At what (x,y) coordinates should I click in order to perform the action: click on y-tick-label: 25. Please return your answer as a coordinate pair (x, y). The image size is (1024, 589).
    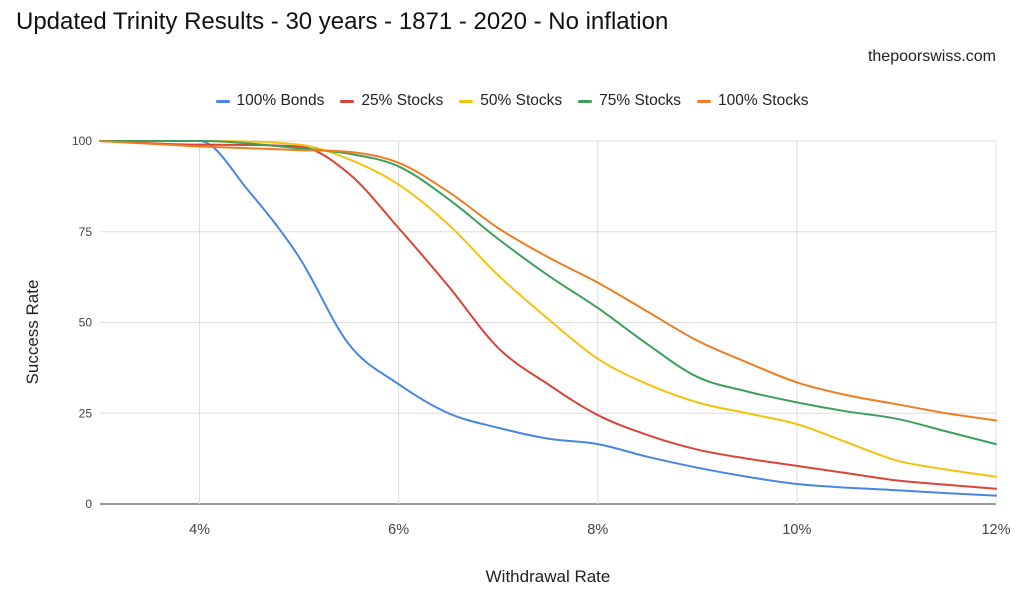
    Looking at the image, I should click on (86, 413).